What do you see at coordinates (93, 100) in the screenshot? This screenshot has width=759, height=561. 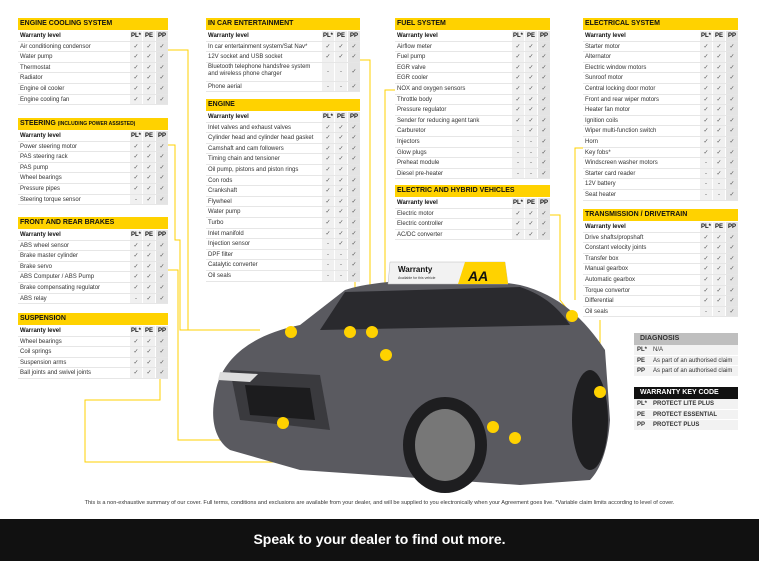 I see `table-row: Engine cooling fan ✓ ✓ ✓` at bounding box center [93, 100].